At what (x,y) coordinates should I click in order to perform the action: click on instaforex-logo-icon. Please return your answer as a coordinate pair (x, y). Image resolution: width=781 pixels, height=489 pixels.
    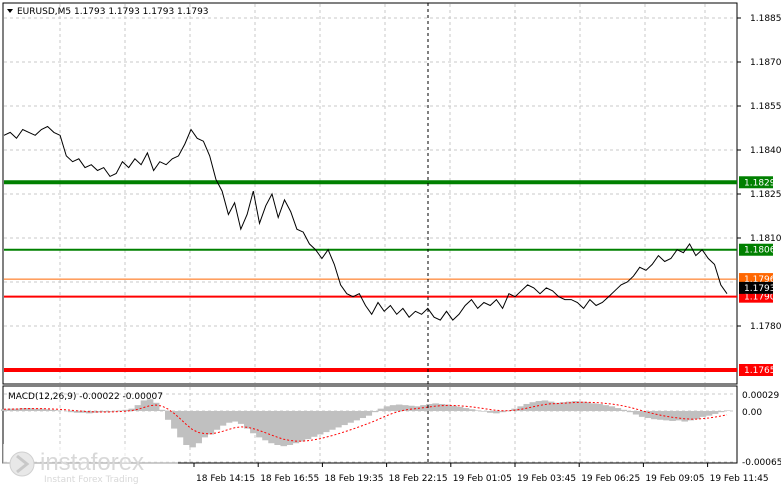
    Looking at the image, I should click on (22, 464).